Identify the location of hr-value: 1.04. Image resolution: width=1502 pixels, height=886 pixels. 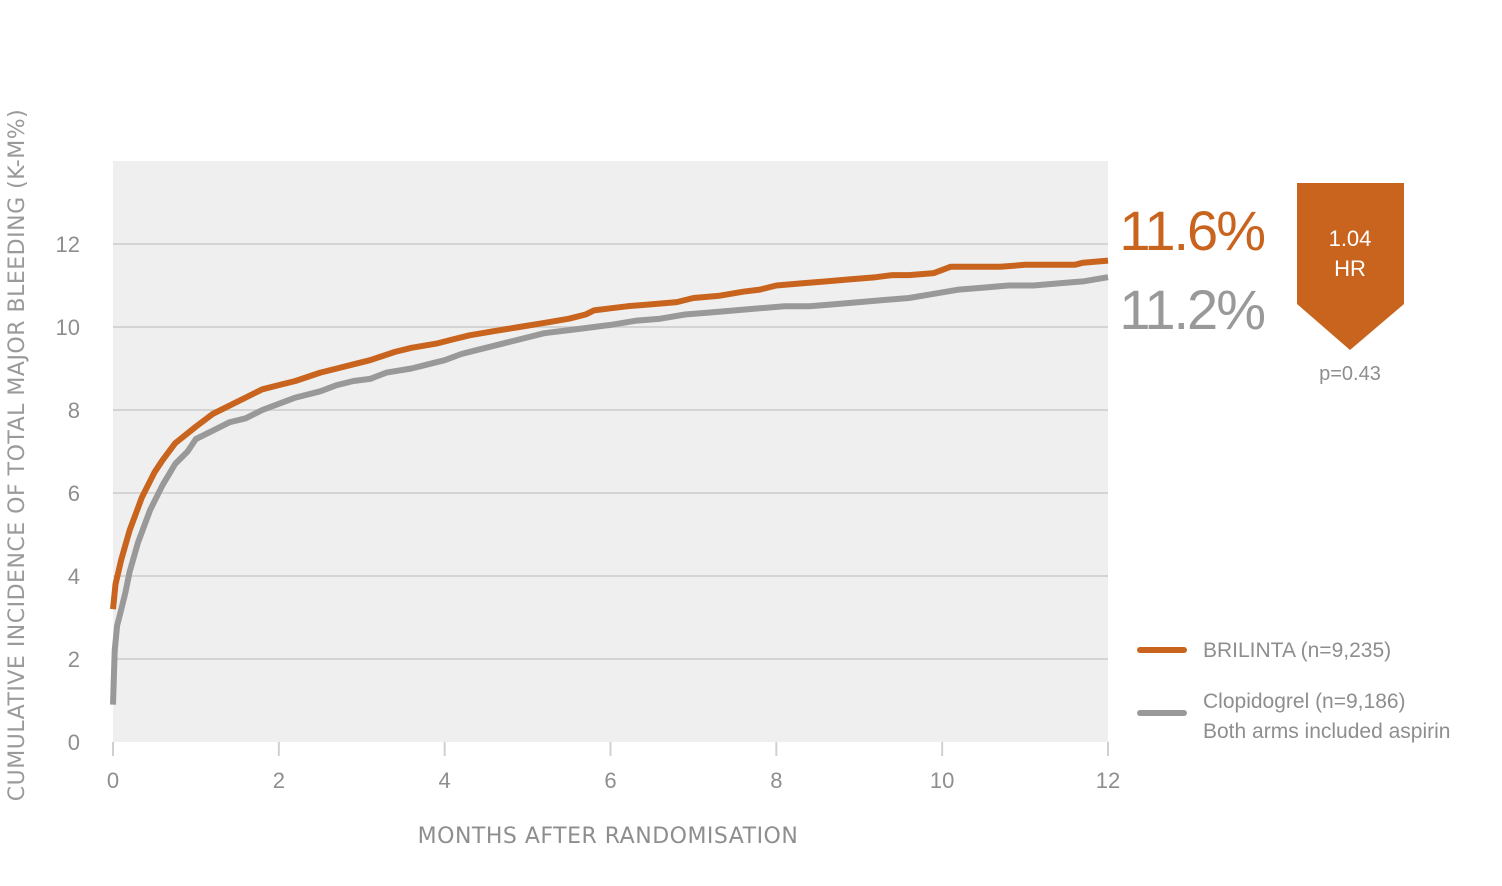
(1350, 238).